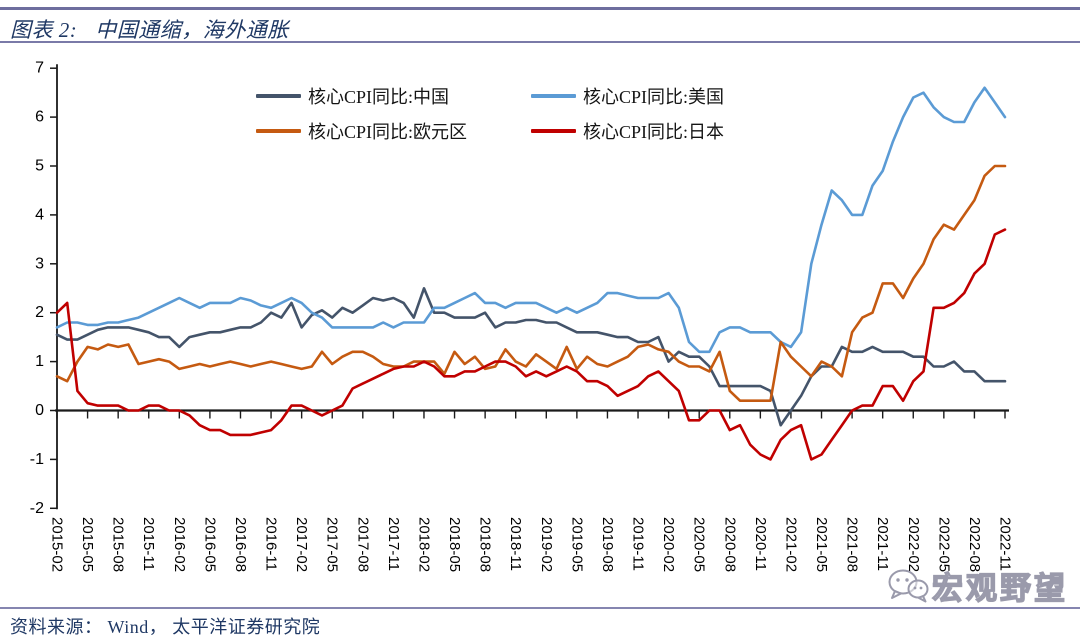  Describe the element at coordinates (654, 132) in the screenshot. I see `legend-label-japan: 核心CPI同比:日本` at that location.